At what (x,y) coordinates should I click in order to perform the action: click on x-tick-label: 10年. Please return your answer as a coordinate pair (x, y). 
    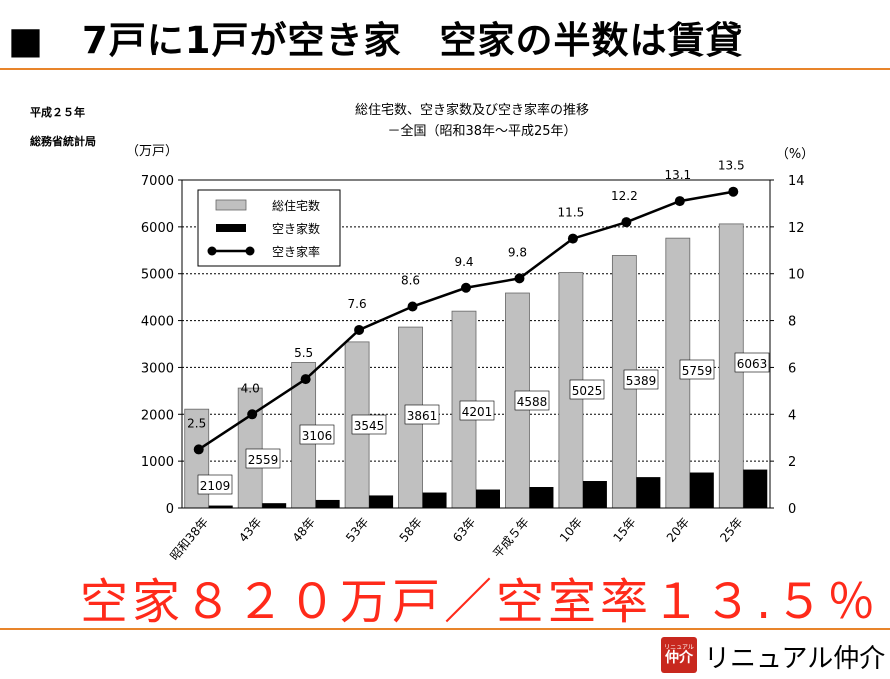
    Looking at the image, I should click on (571, 530).